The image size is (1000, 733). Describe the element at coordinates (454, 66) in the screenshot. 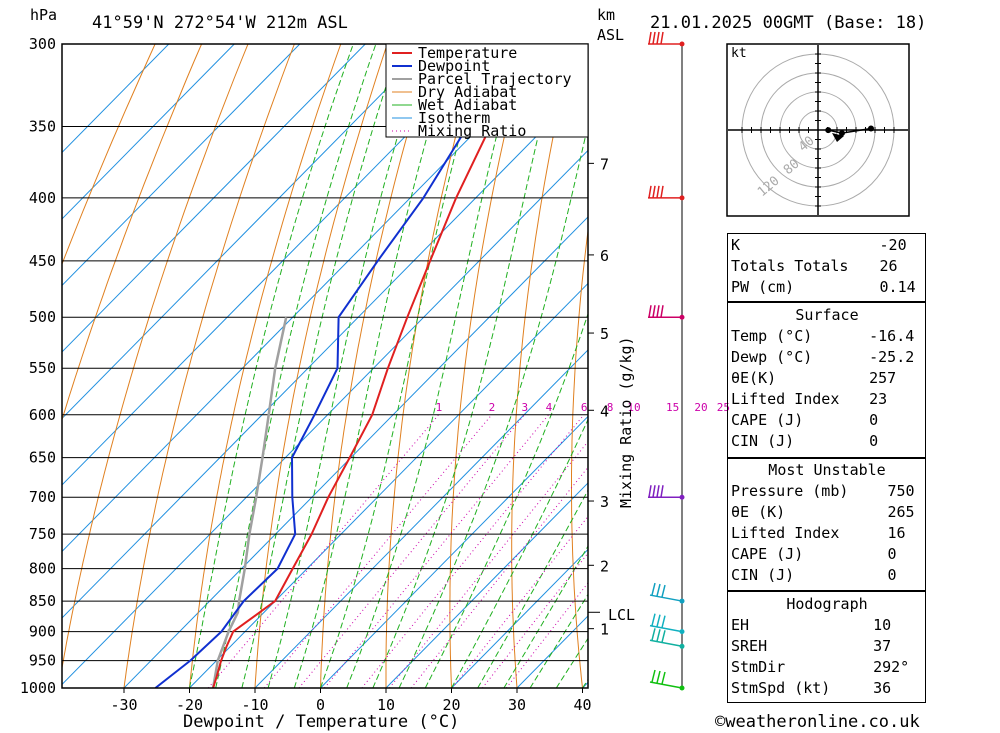

I see `legend-dewpoint: Dewpoint` at that location.